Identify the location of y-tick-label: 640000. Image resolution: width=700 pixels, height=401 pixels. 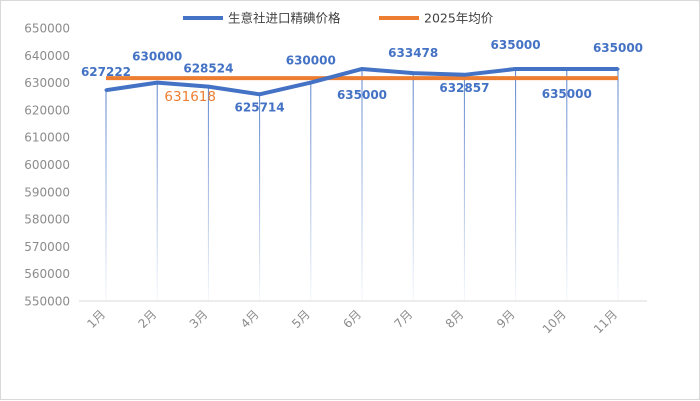
(47, 56).